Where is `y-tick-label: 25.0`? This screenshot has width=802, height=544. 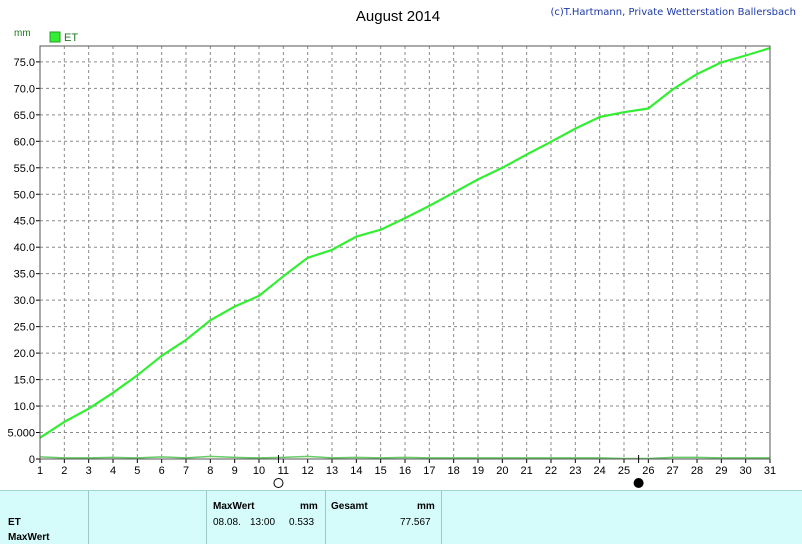
y-tick-label: 25.0 is located at coordinates (24, 328).